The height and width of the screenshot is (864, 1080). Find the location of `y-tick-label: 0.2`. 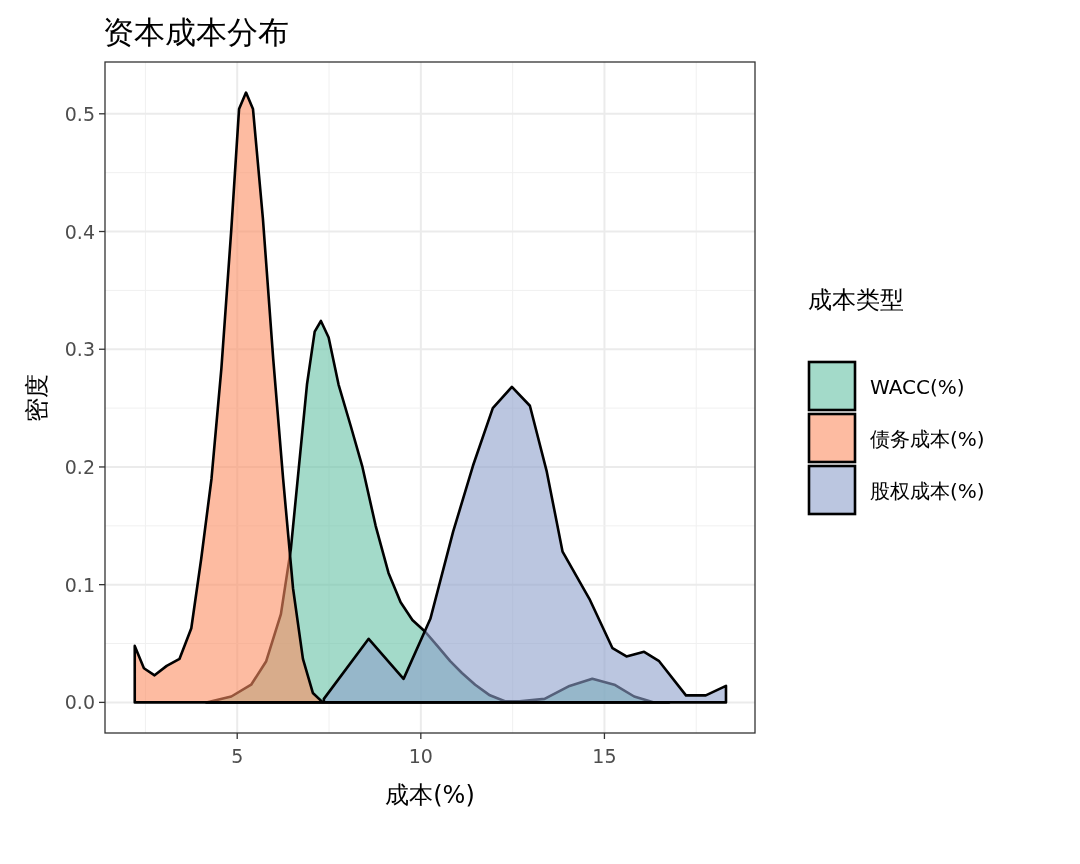

y-tick-label: 0.2 is located at coordinates (79, 466).